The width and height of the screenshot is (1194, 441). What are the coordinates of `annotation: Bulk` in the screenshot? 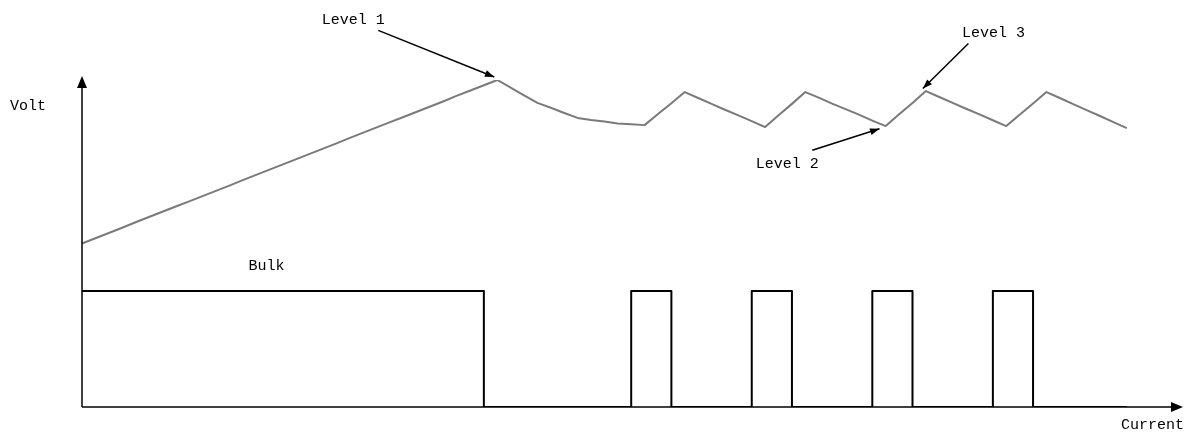 It's located at (266, 266).